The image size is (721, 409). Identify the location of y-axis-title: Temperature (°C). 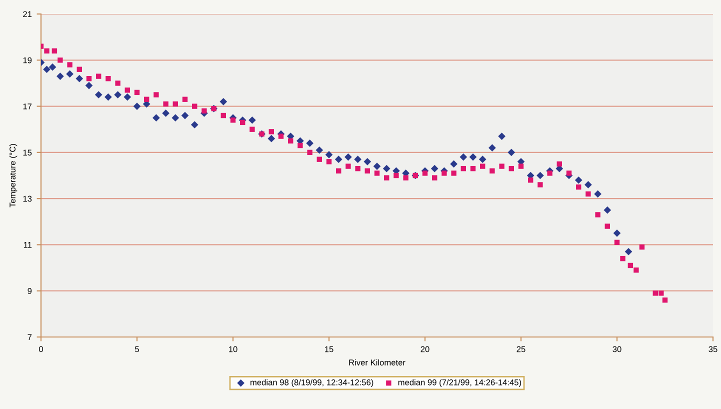
(13, 176).